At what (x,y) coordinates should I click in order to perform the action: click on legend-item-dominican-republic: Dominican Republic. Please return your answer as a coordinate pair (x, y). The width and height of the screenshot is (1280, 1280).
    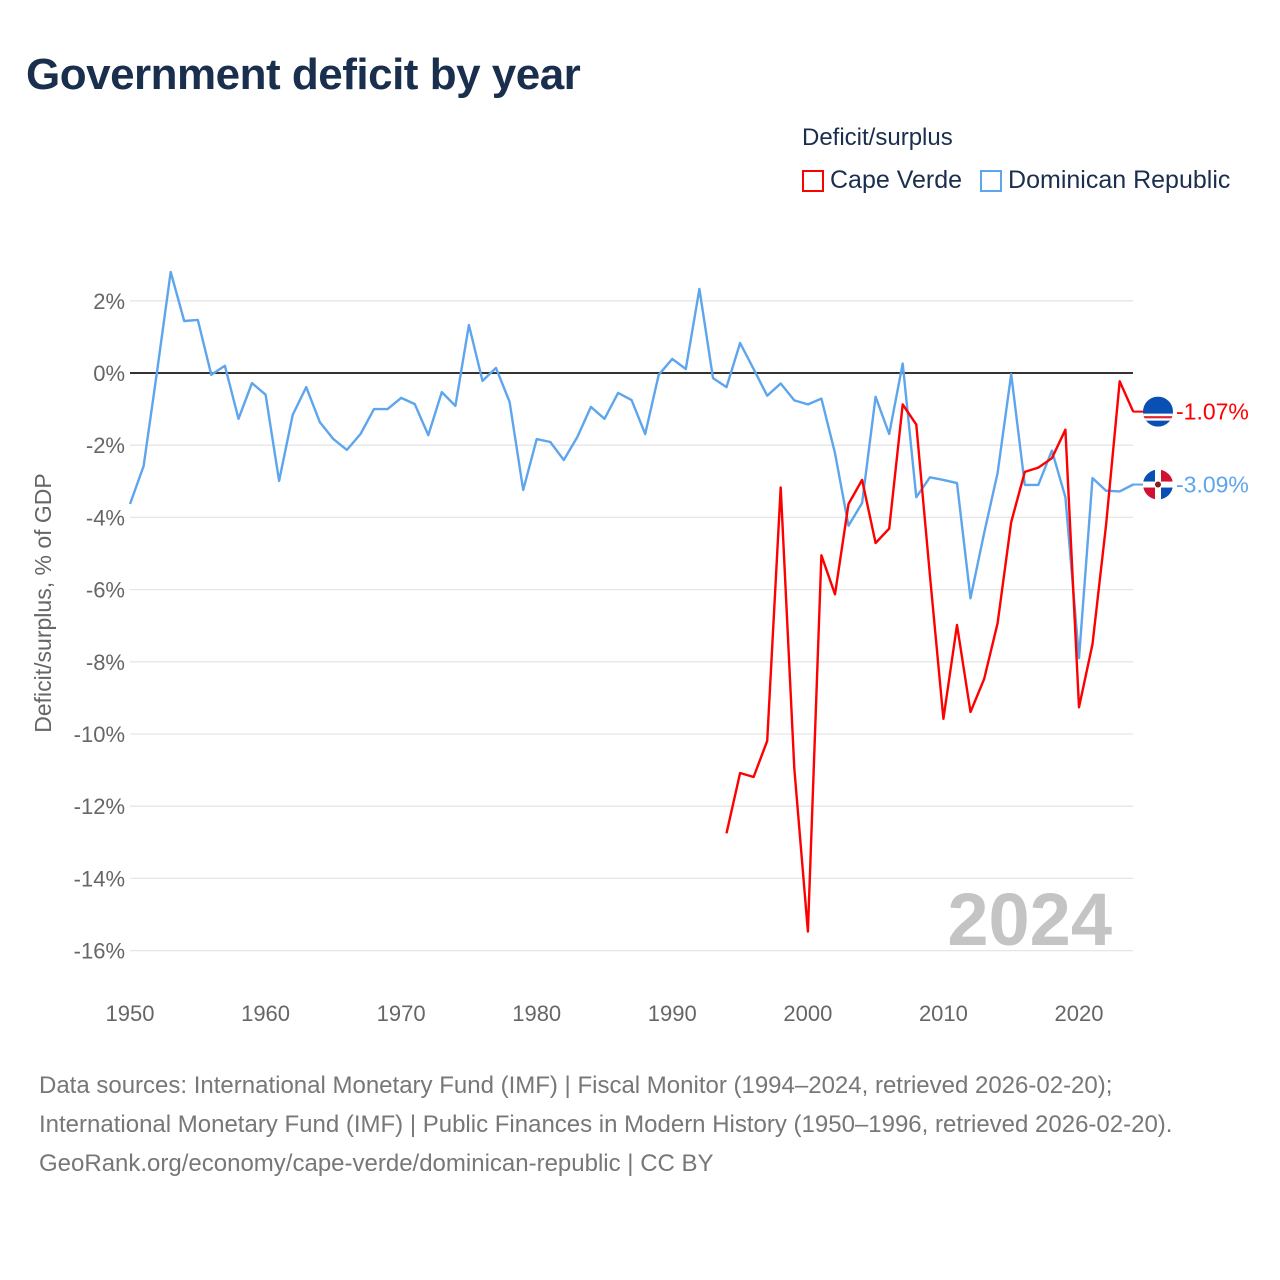
    Looking at the image, I should click on (1105, 180).